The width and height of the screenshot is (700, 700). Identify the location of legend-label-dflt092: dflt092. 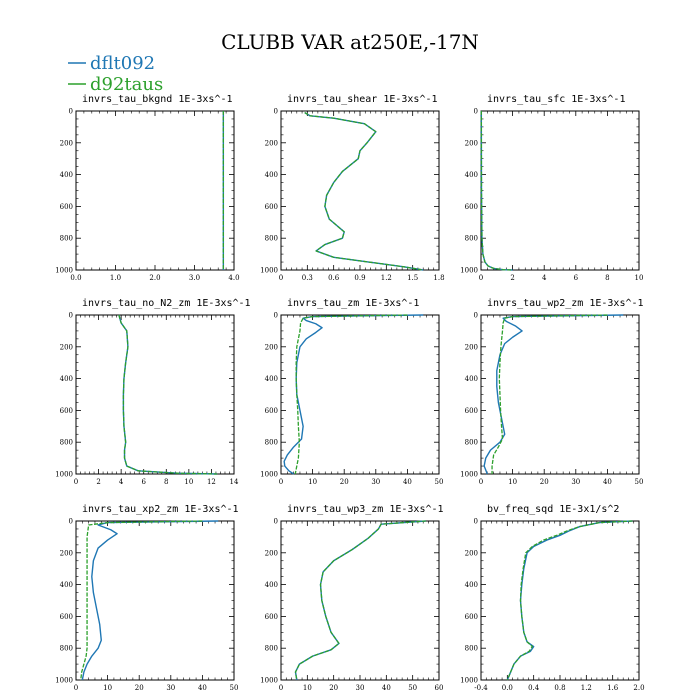
(122, 63).